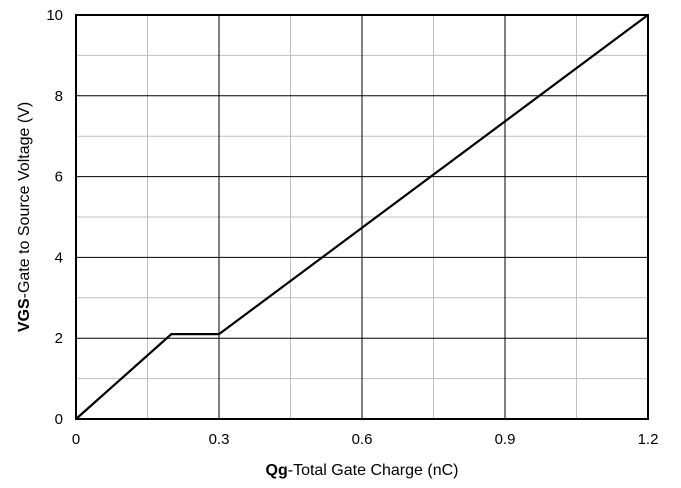 The image size is (681, 488). Describe the element at coordinates (277, 470) in the screenshot. I see `x-axis-label-bold: Qg` at that location.